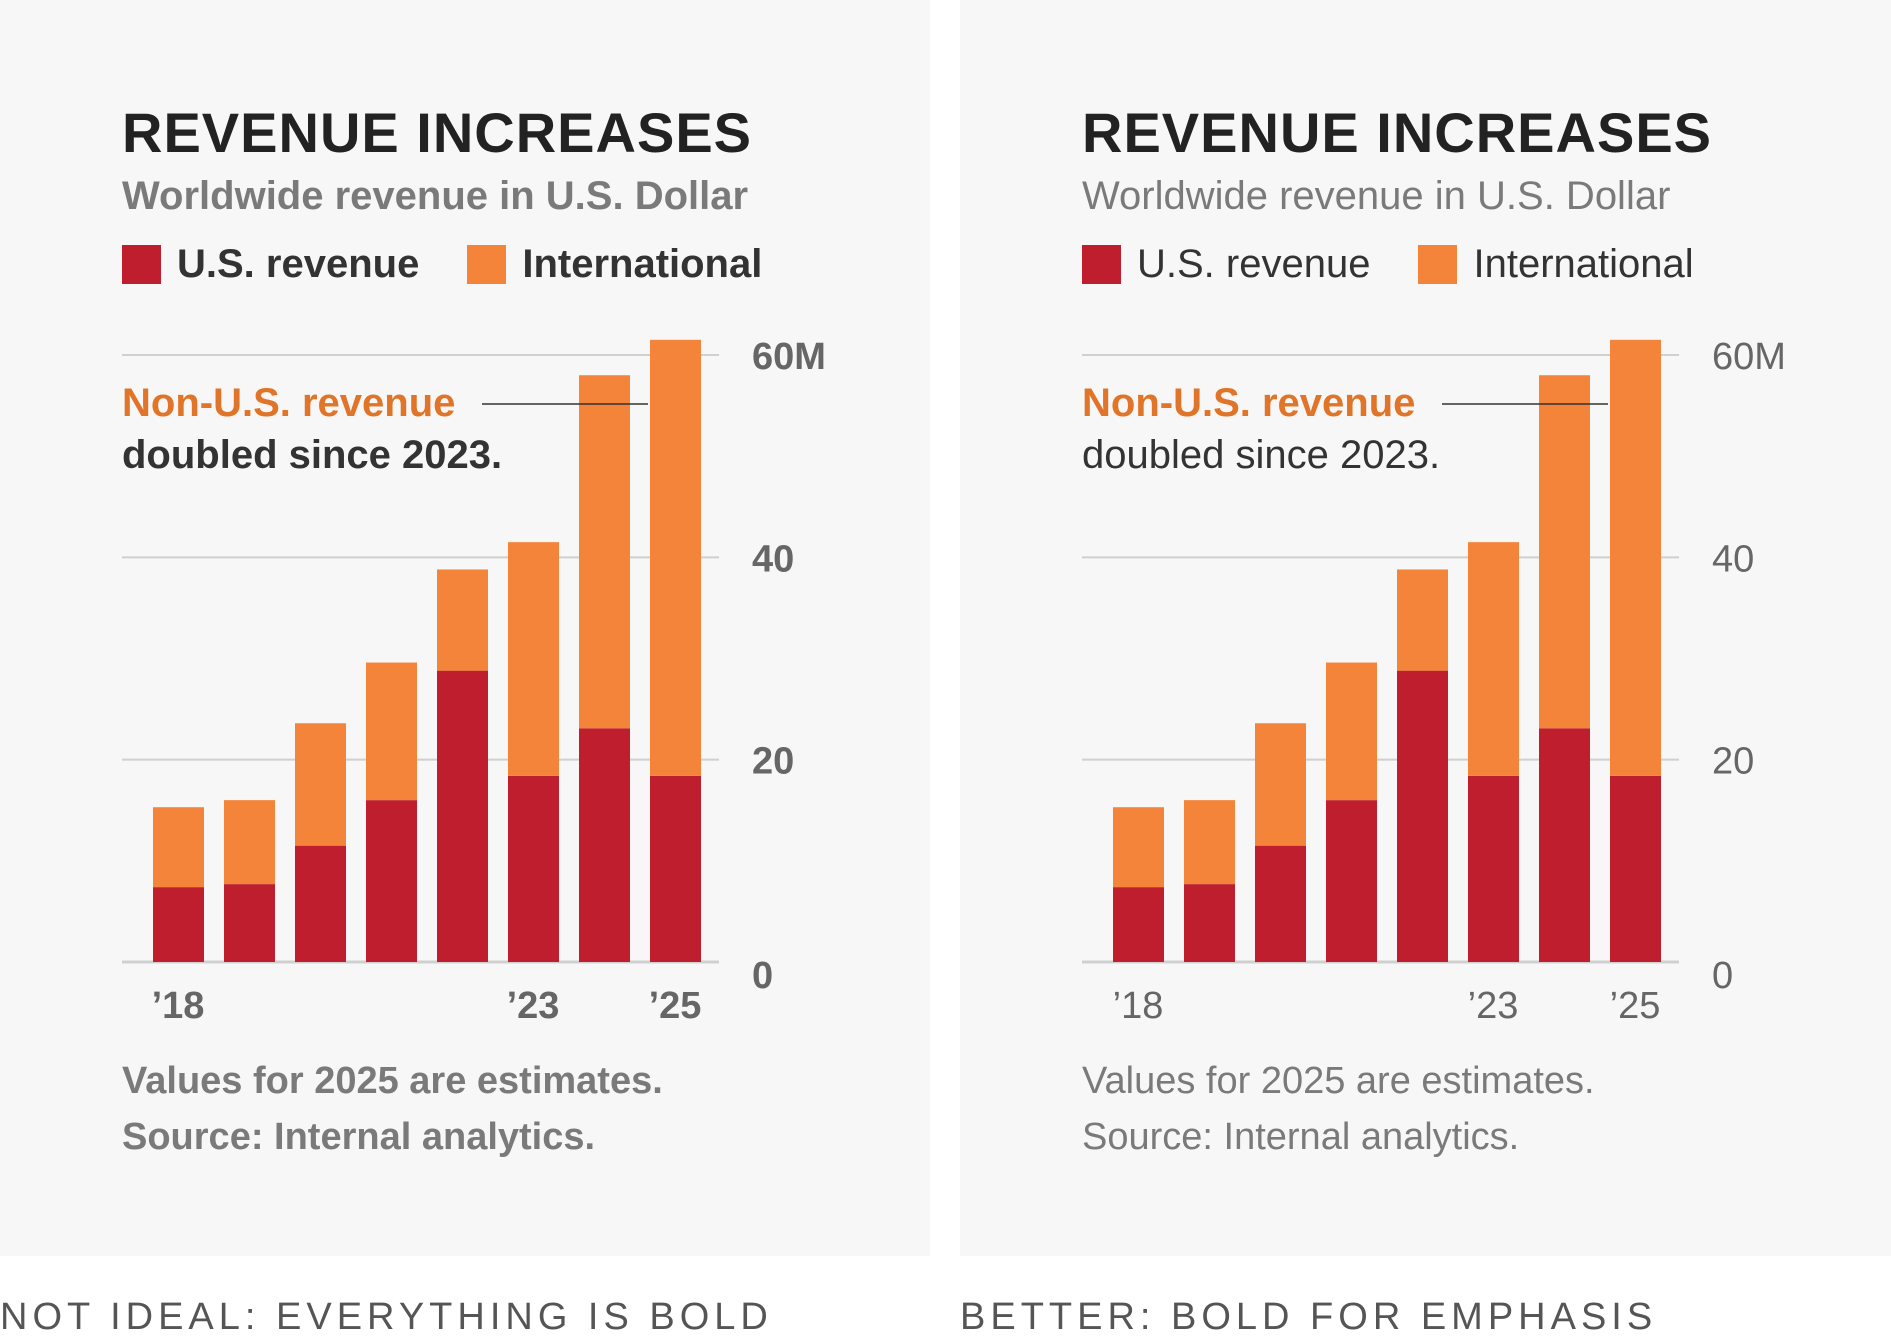 The height and width of the screenshot is (1344, 1891). Describe the element at coordinates (1309, 1317) in the screenshot. I see `caption-better: BETTER: BOLD FOR EMPHASIS` at that location.